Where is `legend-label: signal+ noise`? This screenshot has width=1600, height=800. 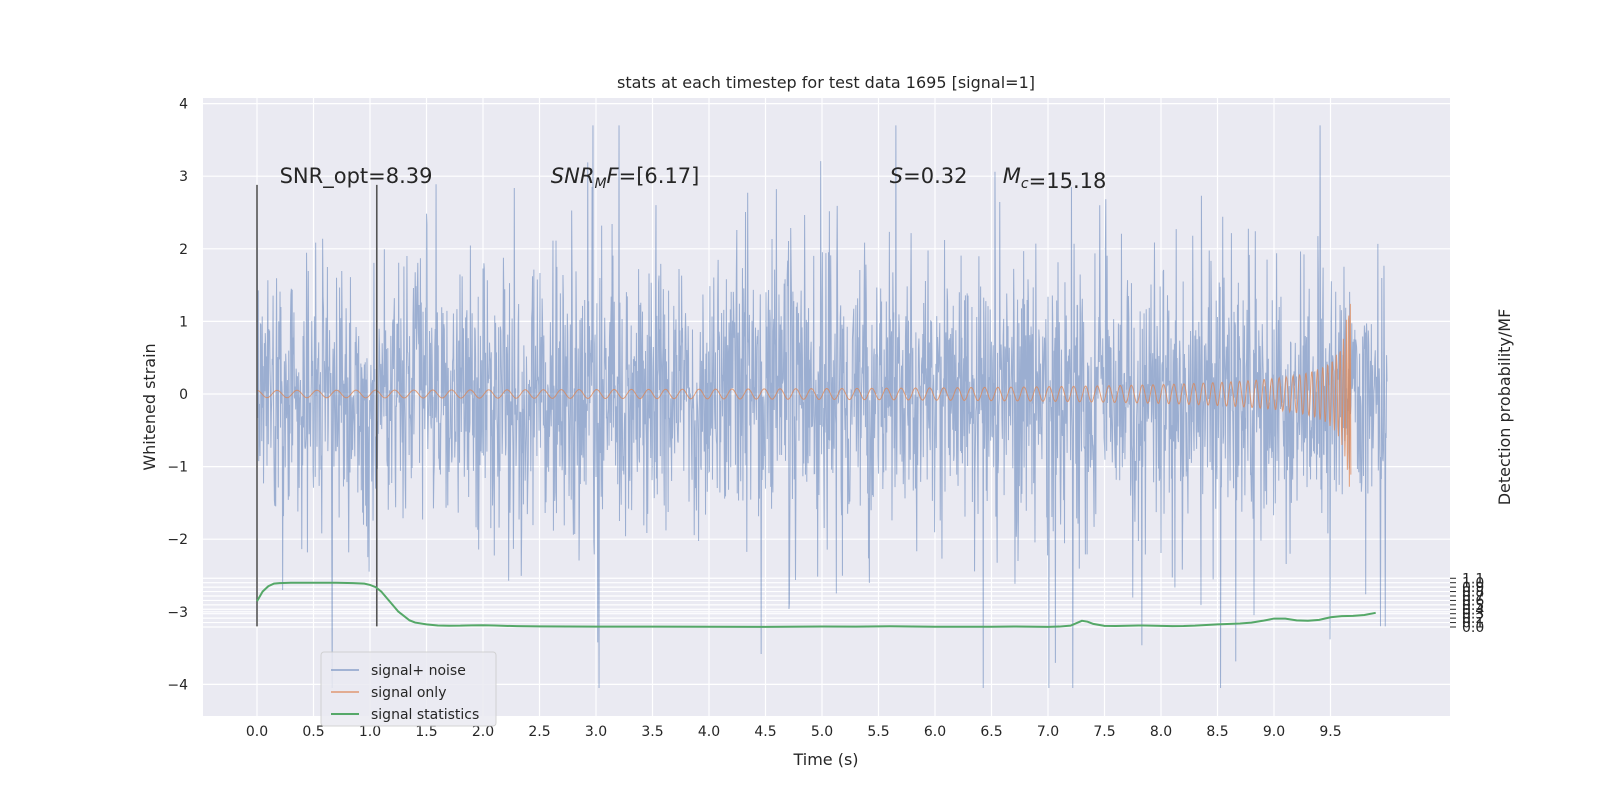
legend-label: signal+ noise is located at coordinates (418, 671).